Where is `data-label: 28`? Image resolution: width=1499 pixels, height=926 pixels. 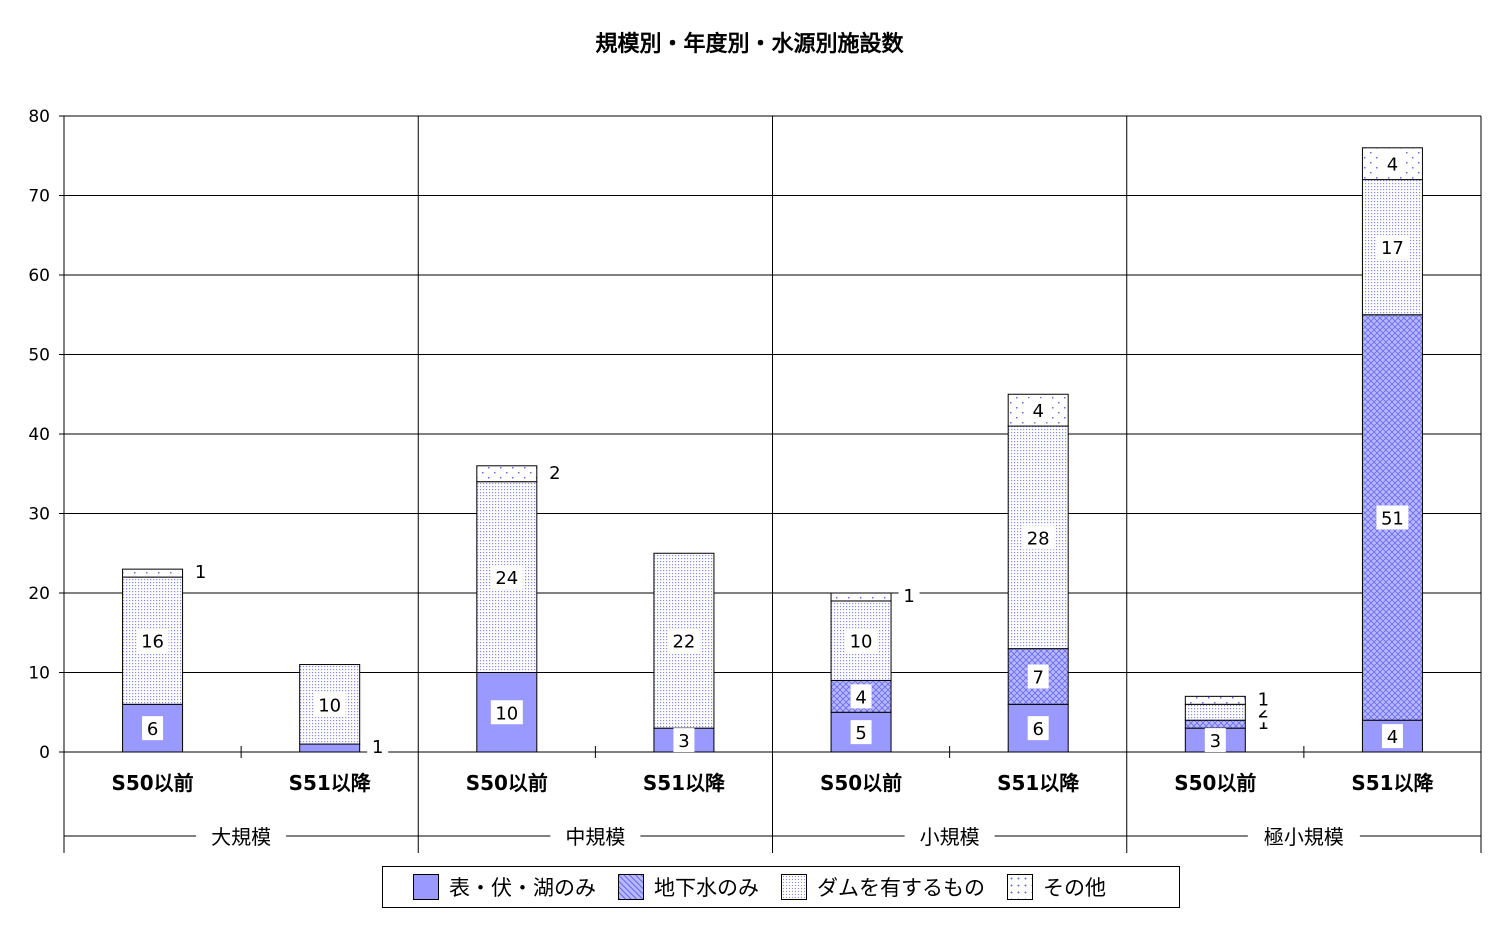 data-label: 28 is located at coordinates (1038, 538).